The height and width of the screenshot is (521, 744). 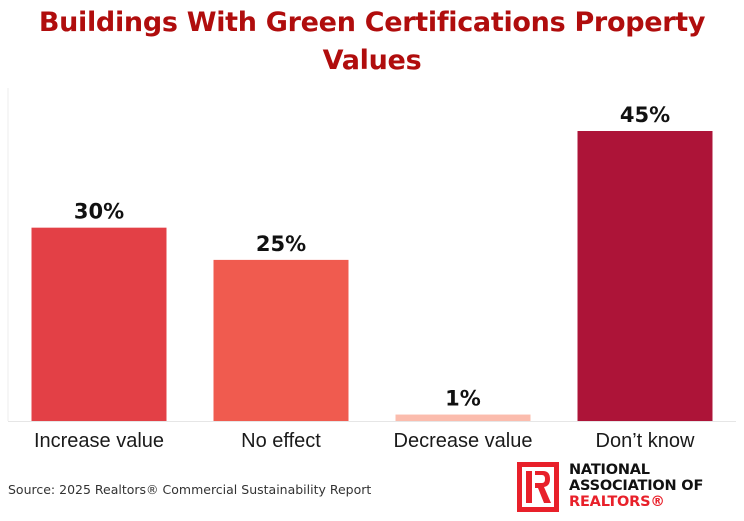 I want to click on nar-logo: NATIONAL ASSOCIATION OF REALTORS®, so click(x=610, y=487).